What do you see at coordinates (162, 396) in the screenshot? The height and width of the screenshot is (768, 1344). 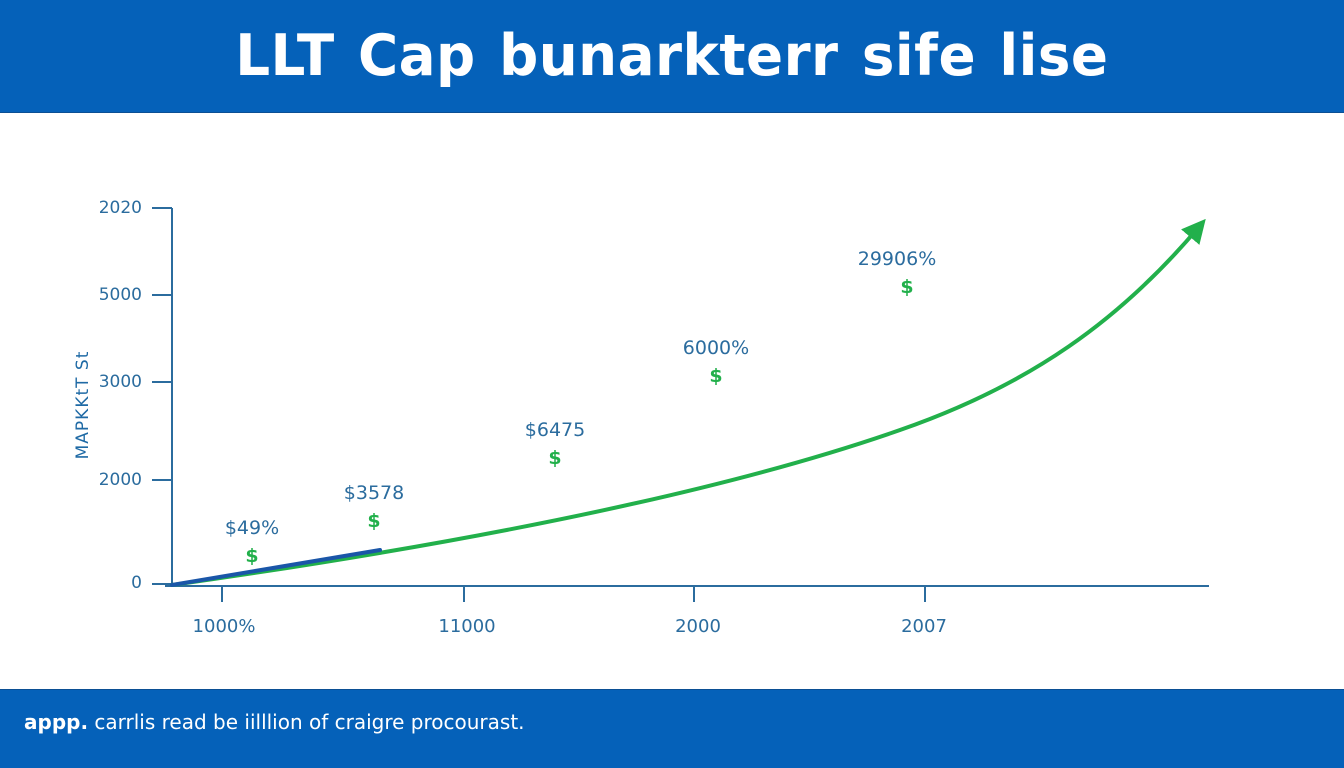 I see `y-axis-ticks` at bounding box center [162, 396].